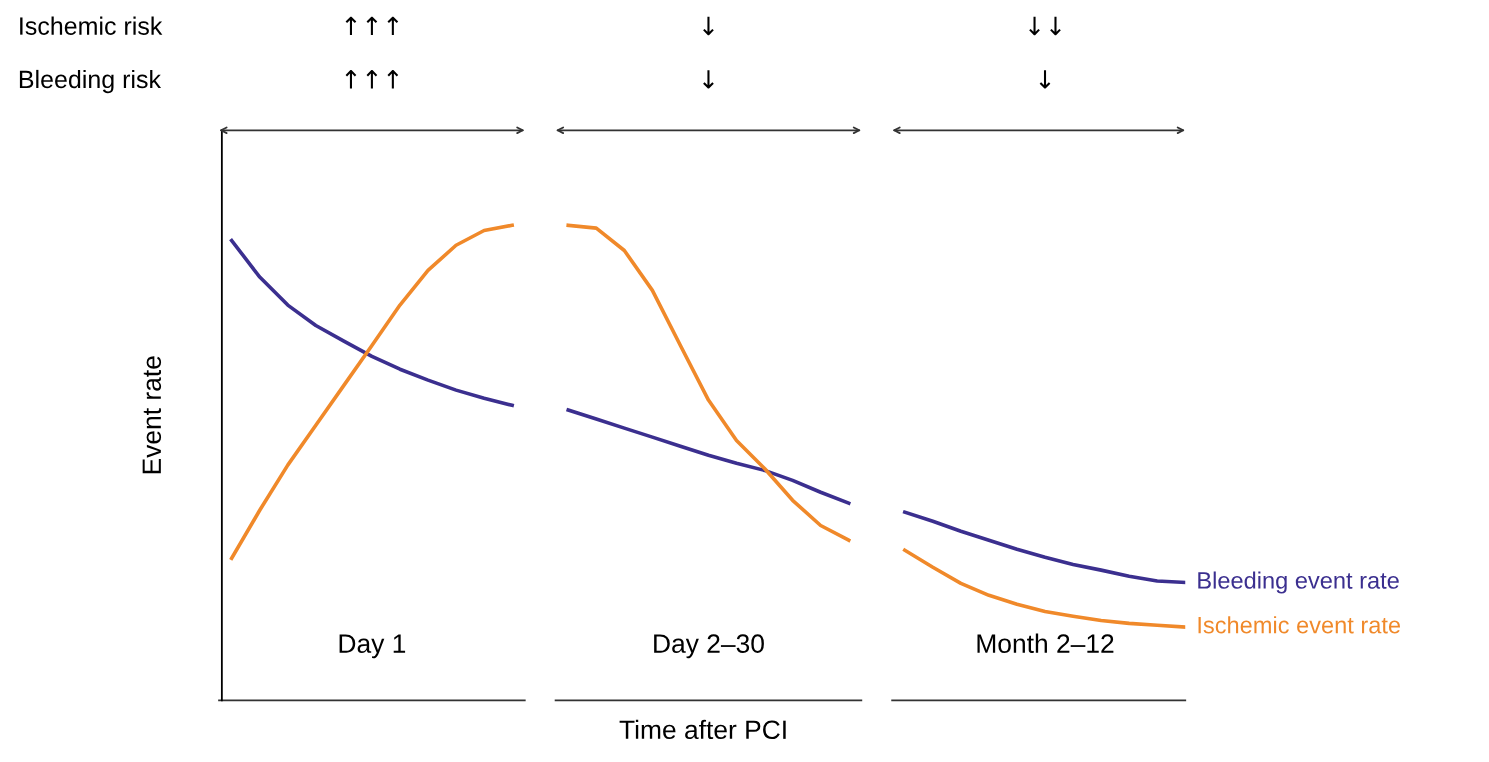 Image resolution: width=1489 pixels, height=762 pixels. Describe the element at coordinates (372, 646) in the screenshot. I see `x-tick-label: Day 1` at that location.